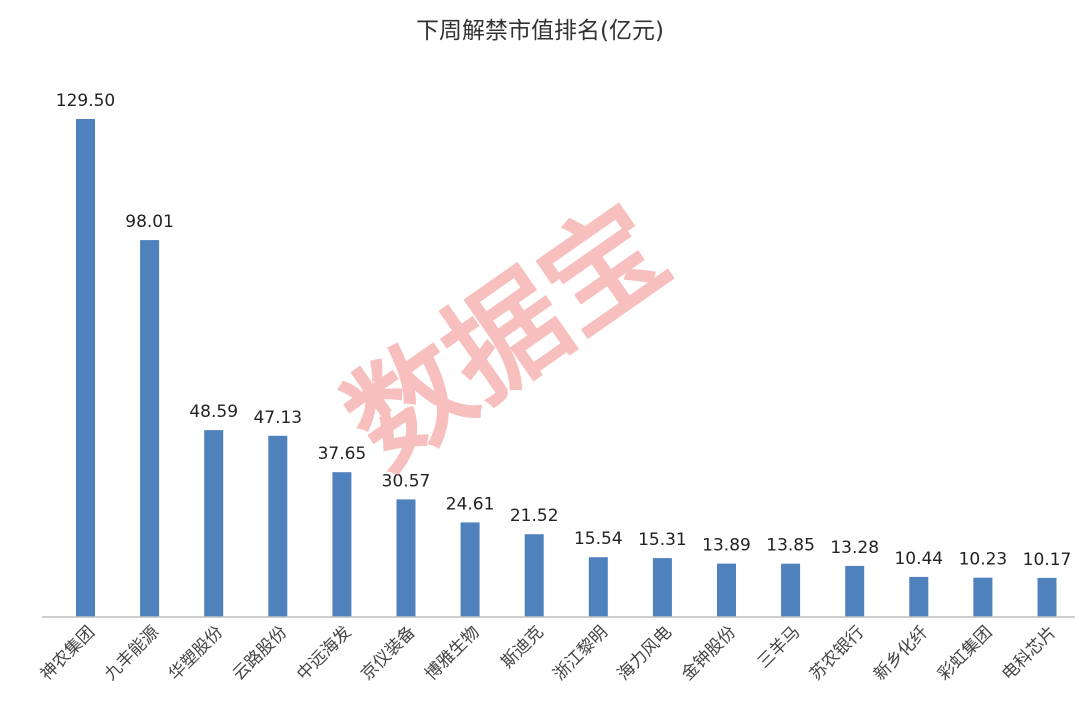 The image size is (1080, 716). I want to click on bar-value-label: 98.01, so click(149, 222).